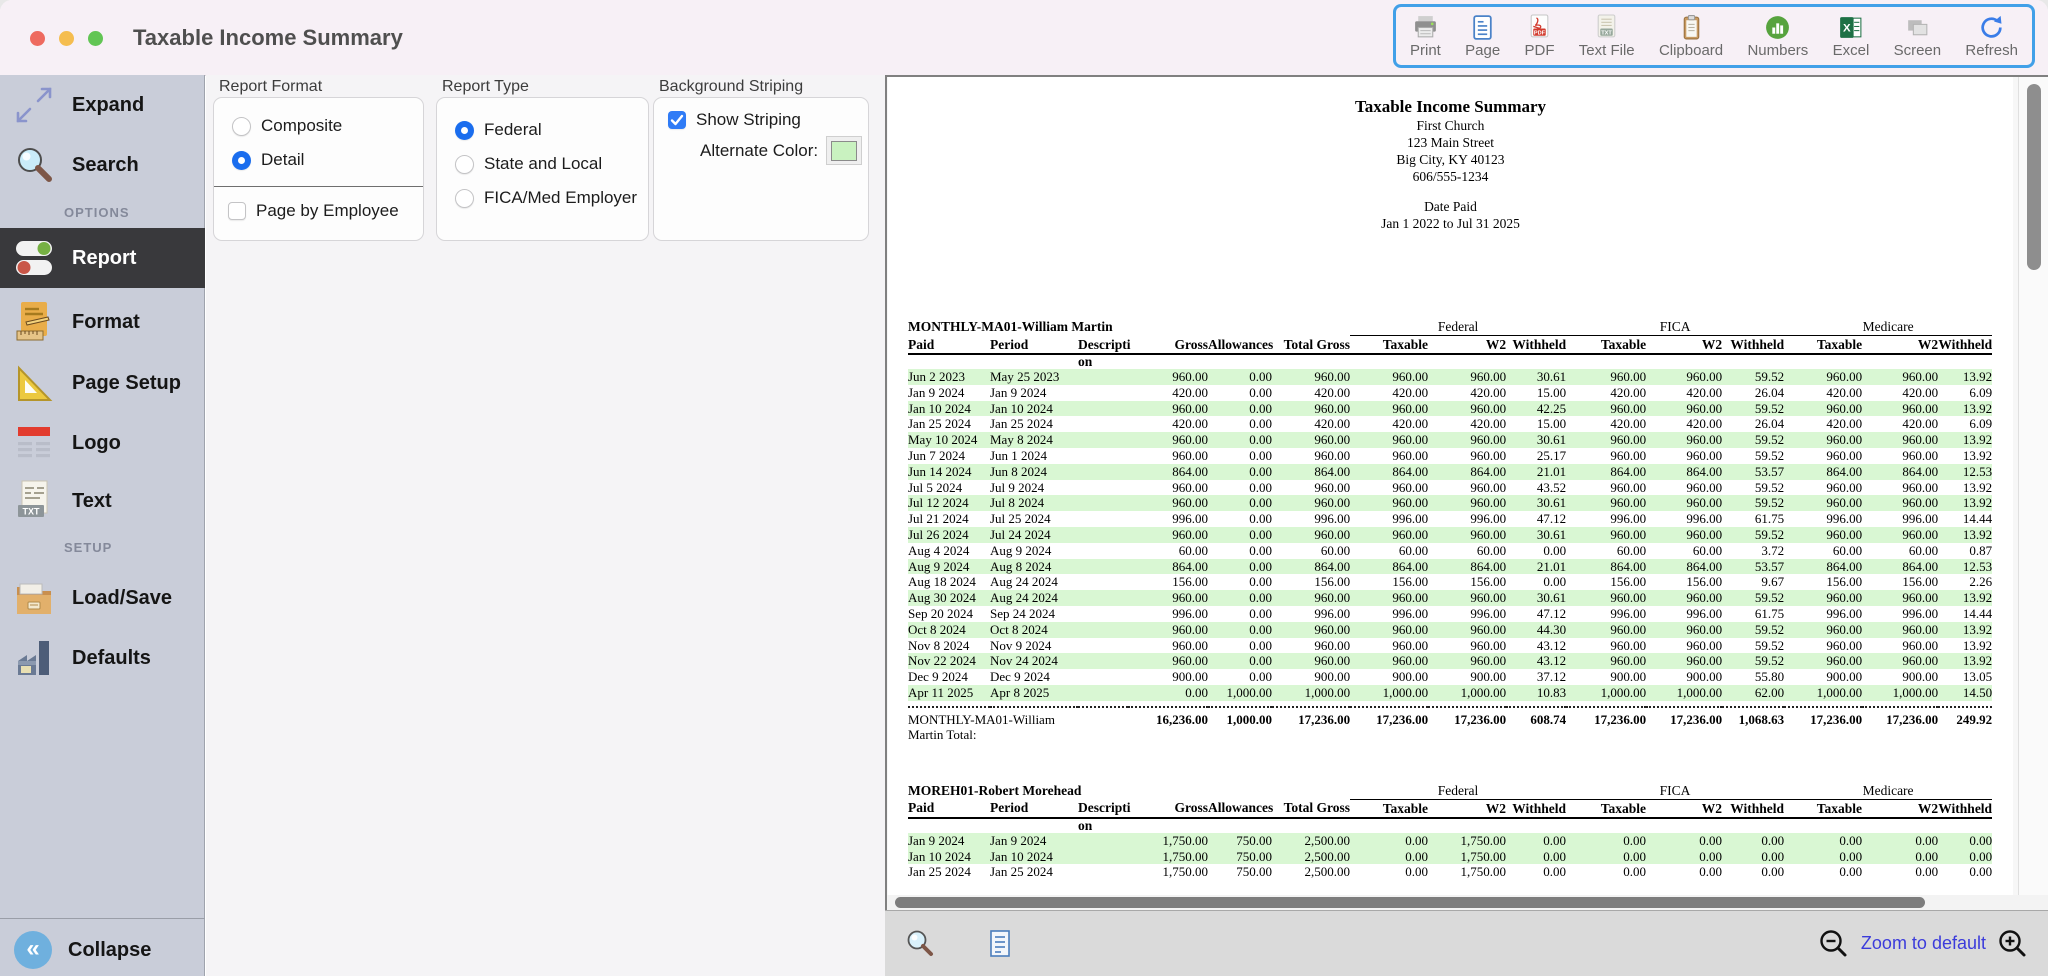 The height and width of the screenshot is (976, 2048). What do you see at coordinates (102, 598) in the screenshot?
I see `sidebar-item-load-save: Load/Save` at bounding box center [102, 598].